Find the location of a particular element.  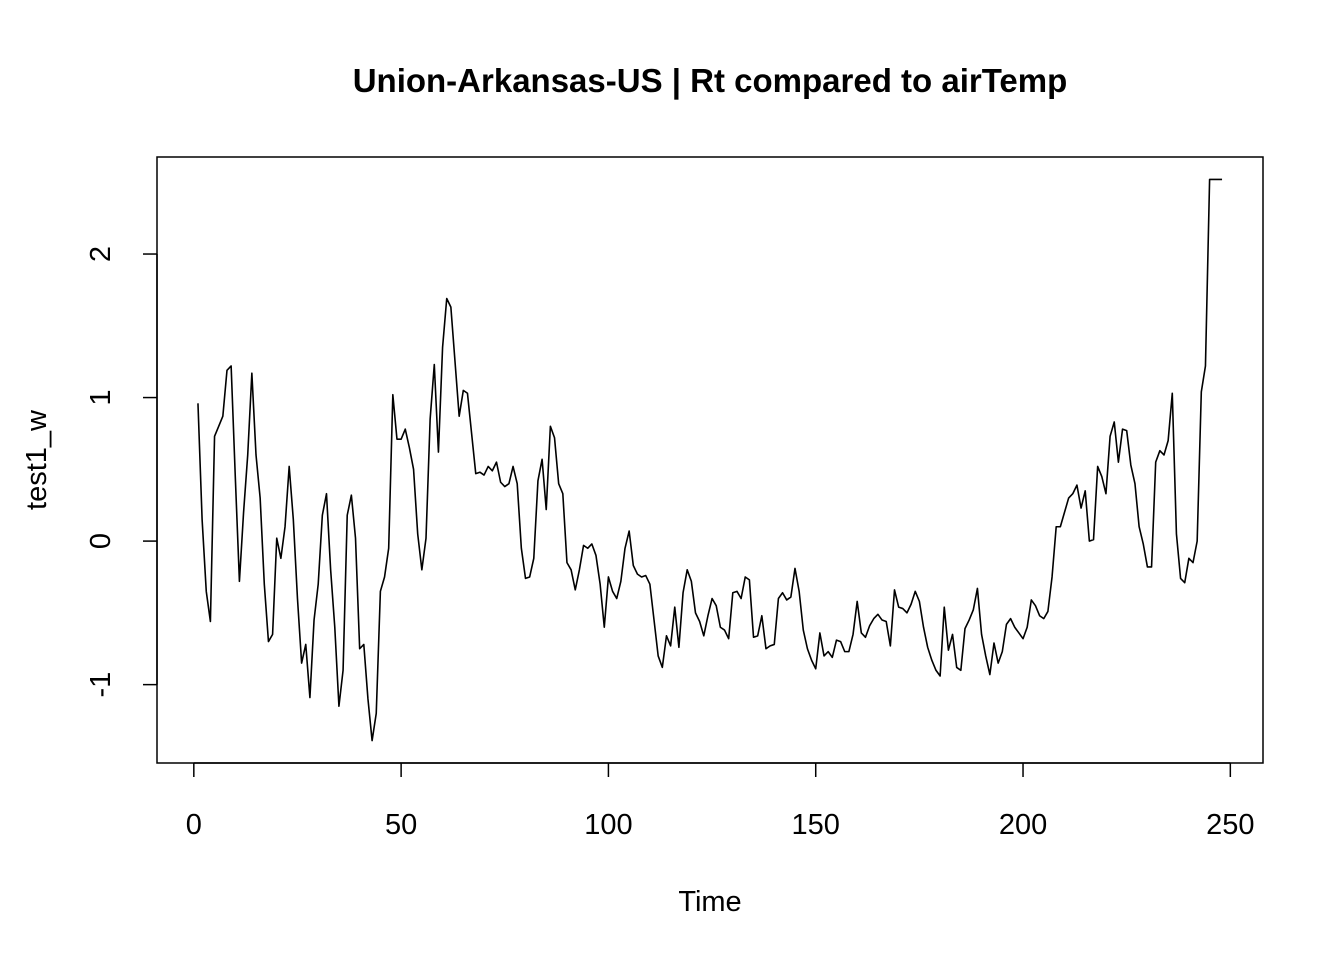

x-axis-title: Time is located at coordinates (709, 902).